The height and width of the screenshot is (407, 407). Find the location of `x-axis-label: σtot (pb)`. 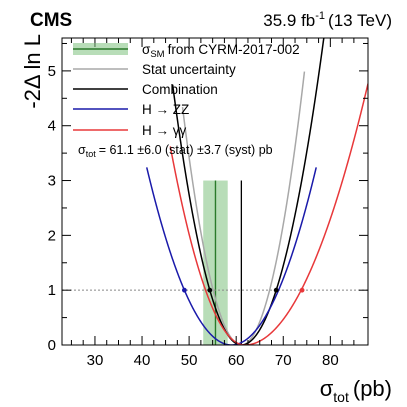

x-axis-label: σtot (pb) is located at coordinates (356, 390).